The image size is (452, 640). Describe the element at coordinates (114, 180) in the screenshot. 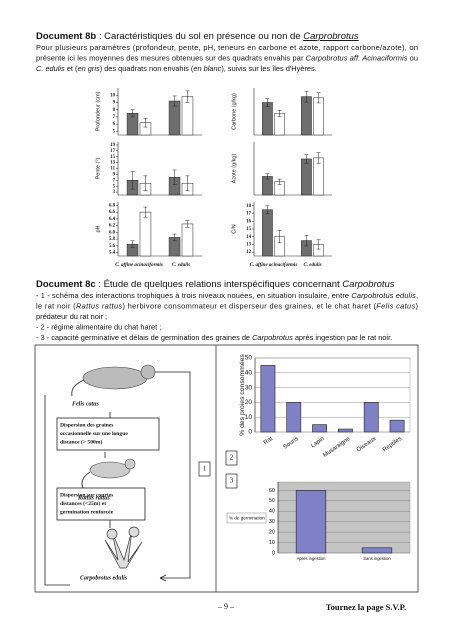

I see `y-tick-label: 7` at that location.